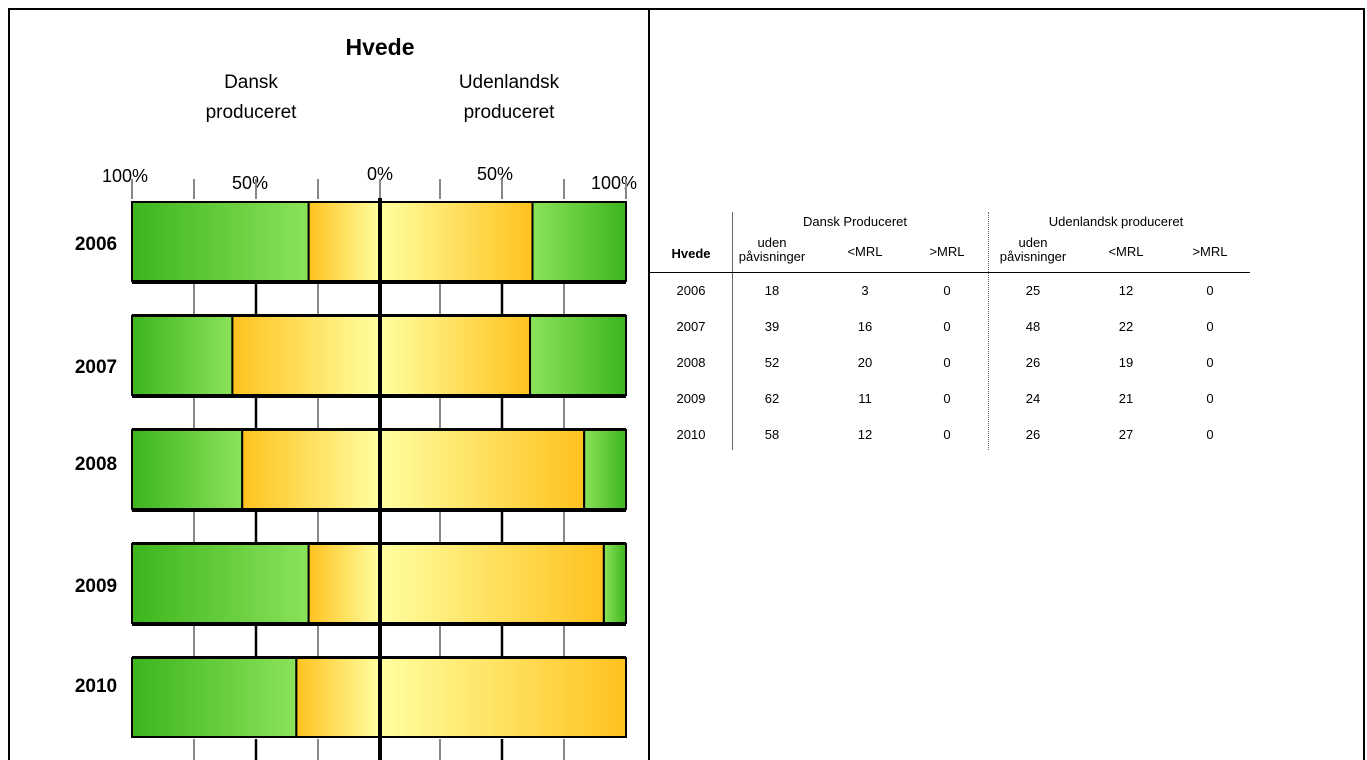  I want to click on table-cell: 21, so click(1126, 398).